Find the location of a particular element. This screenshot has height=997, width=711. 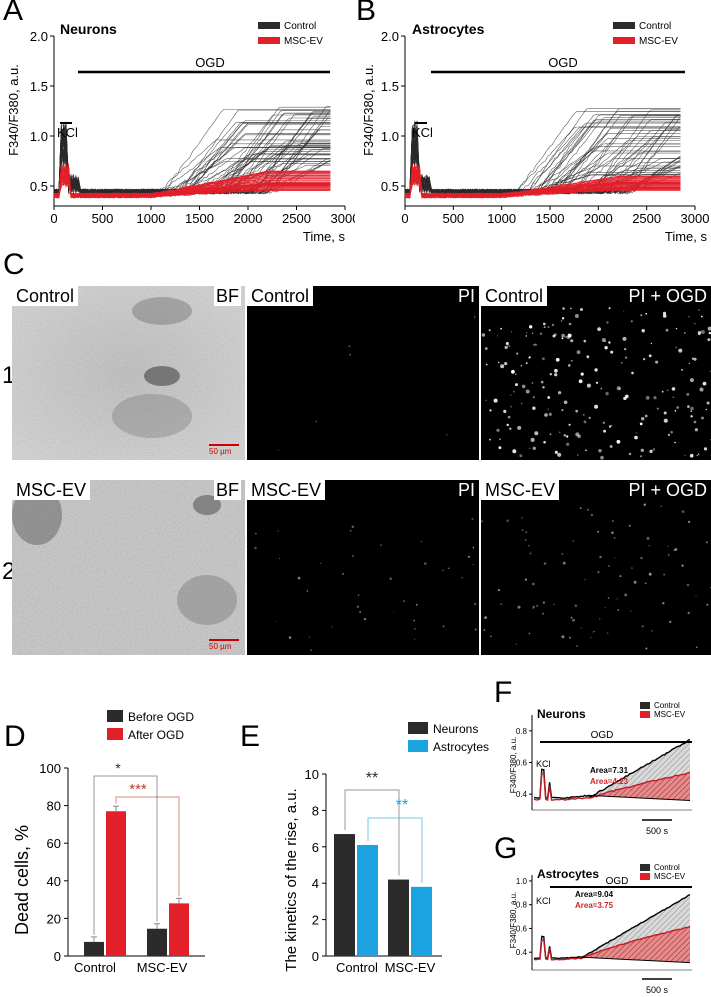

legend-msc: MSC-EV is located at coordinates (670, 714).